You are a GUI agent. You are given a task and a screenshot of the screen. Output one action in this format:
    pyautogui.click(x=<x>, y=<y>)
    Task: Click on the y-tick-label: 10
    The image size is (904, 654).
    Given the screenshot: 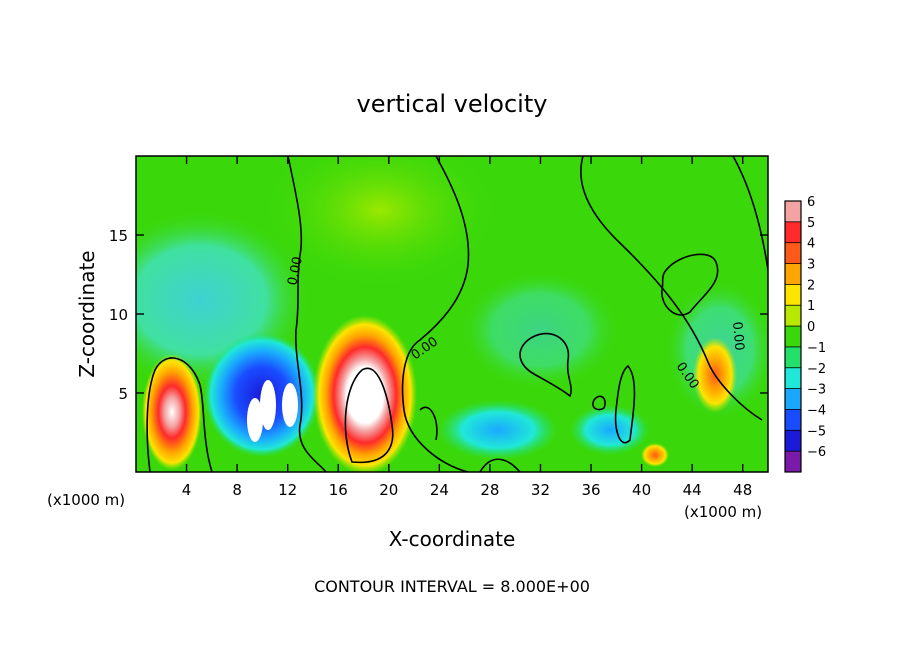 What is the action you would take?
    pyautogui.click(x=118, y=315)
    